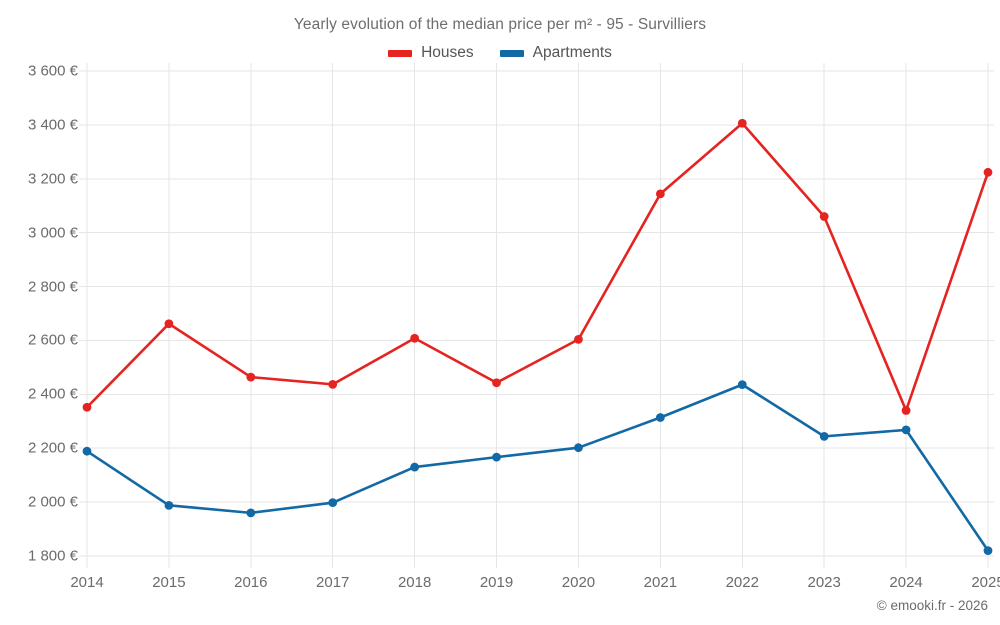 This screenshot has height=625, width=1000. What do you see at coordinates (251, 582) in the screenshot?
I see `x-axis-tick-label: 2016` at bounding box center [251, 582].